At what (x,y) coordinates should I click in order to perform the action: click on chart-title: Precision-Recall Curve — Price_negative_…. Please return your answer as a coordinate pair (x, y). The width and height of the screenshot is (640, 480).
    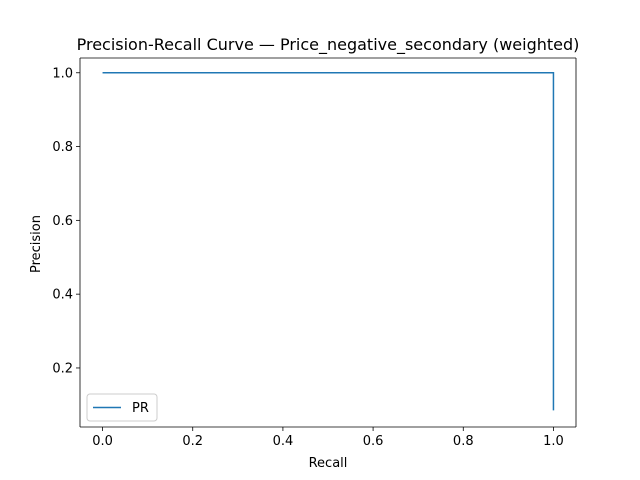
    Looking at the image, I should click on (328, 45).